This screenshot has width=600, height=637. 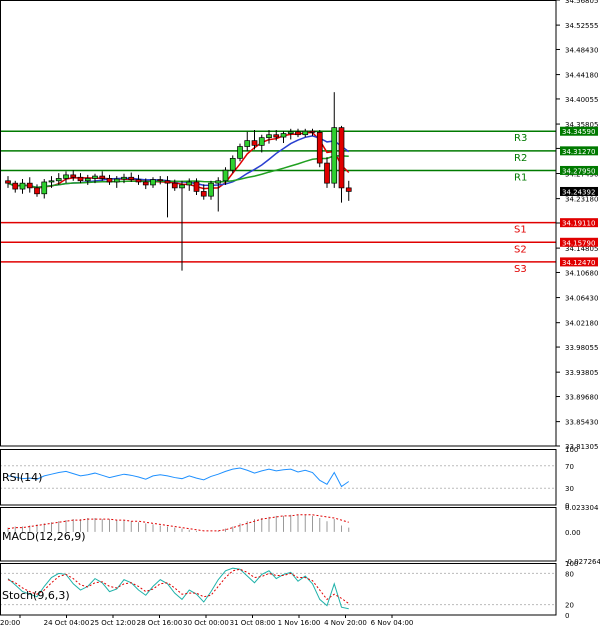 What do you see at coordinates (113, 623) in the screenshot?
I see `time-tick-label: 25 Oct 12:00` at bounding box center [113, 623].